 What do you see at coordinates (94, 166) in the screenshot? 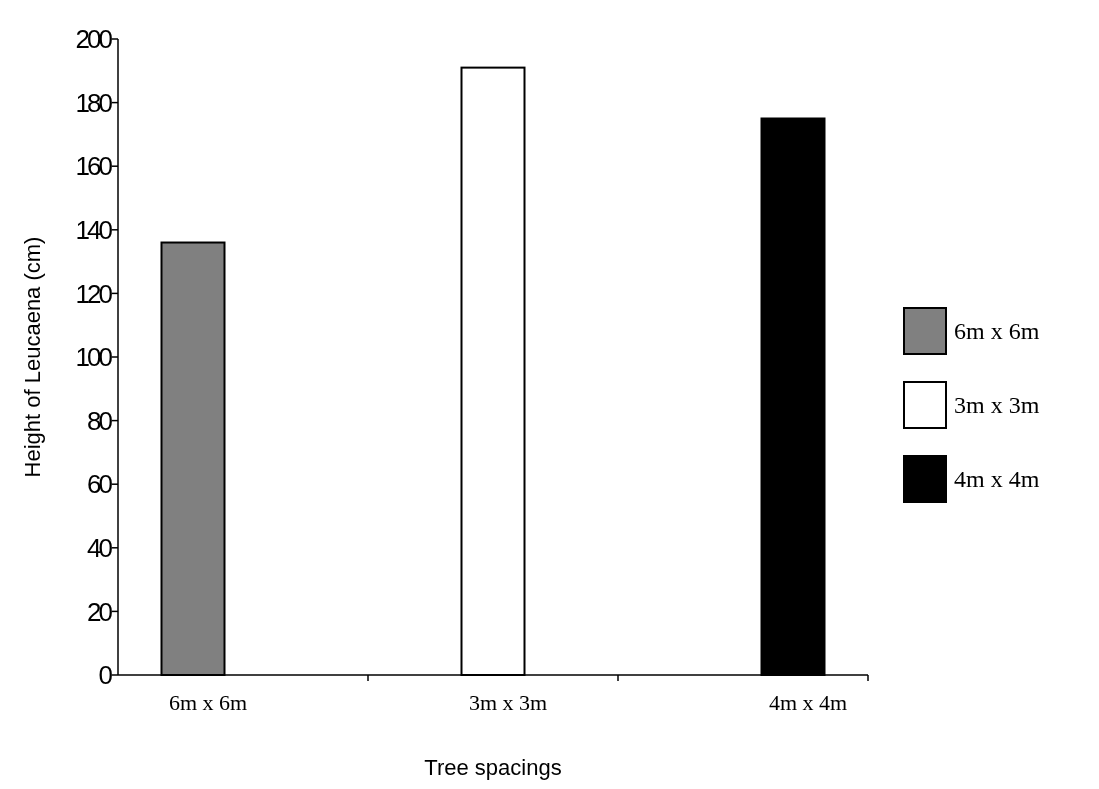
I see `y-tick-label: 160` at bounding box center [94, 166].